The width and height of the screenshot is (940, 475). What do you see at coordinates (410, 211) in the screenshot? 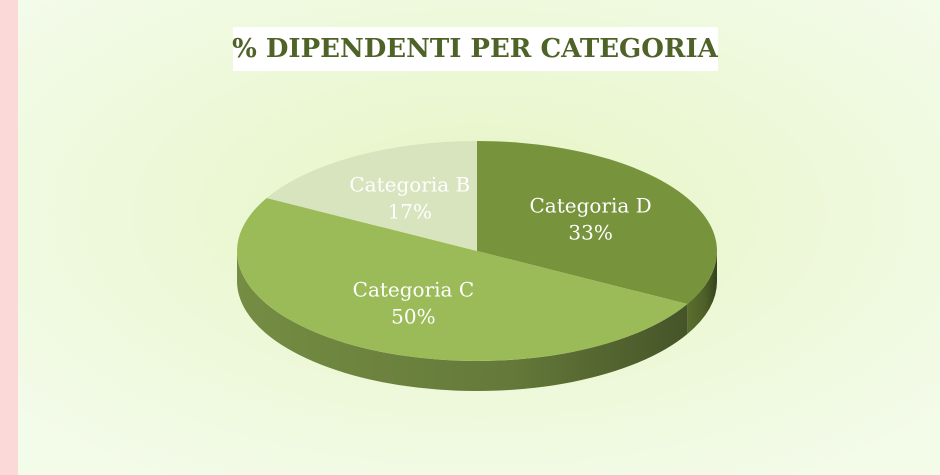
I see `slice-value-label: 17%` at bounding box center [410, 211].